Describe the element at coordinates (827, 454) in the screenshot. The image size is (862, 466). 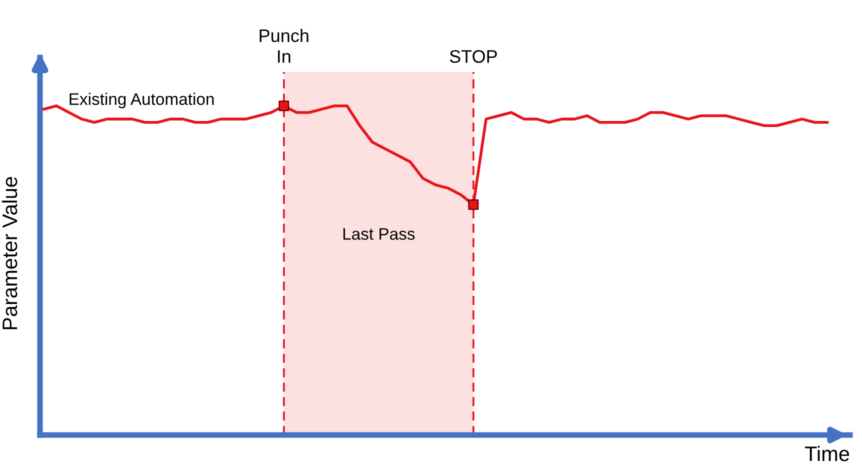
I see `x-axis-title: Time` at that location.